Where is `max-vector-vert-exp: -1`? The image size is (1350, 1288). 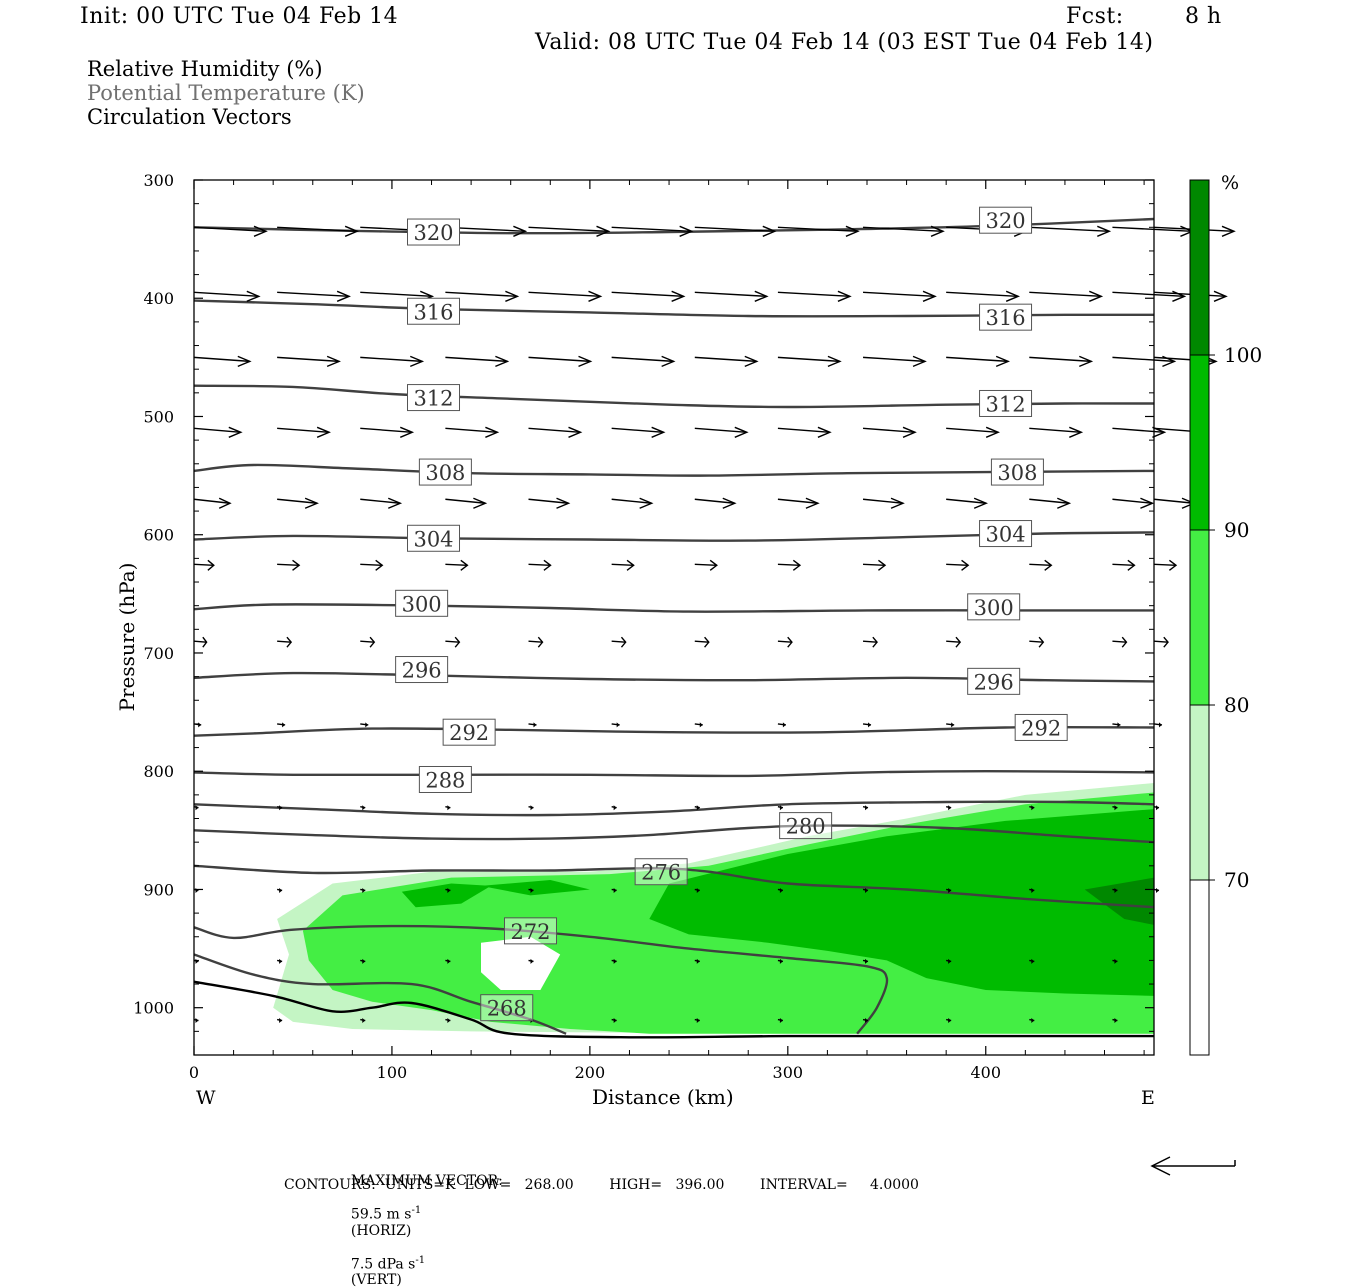
max-vector-vert-exp: -1 is located at coordinates (420, 1260).